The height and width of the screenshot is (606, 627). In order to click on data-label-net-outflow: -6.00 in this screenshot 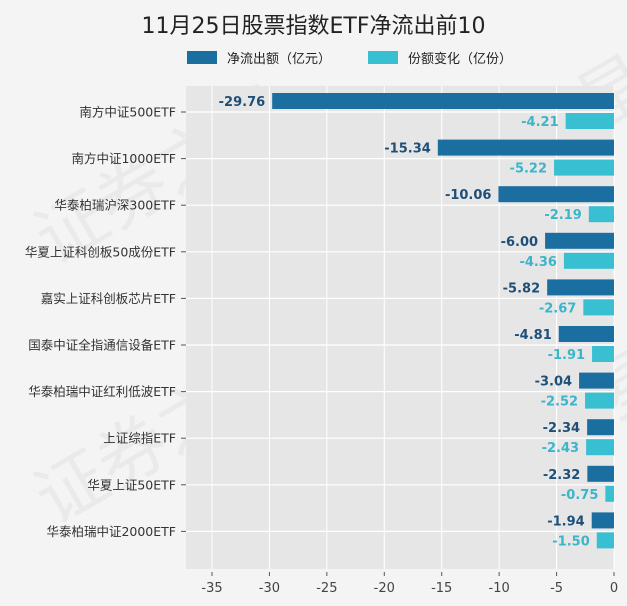, I will do `click(519, 242)`.